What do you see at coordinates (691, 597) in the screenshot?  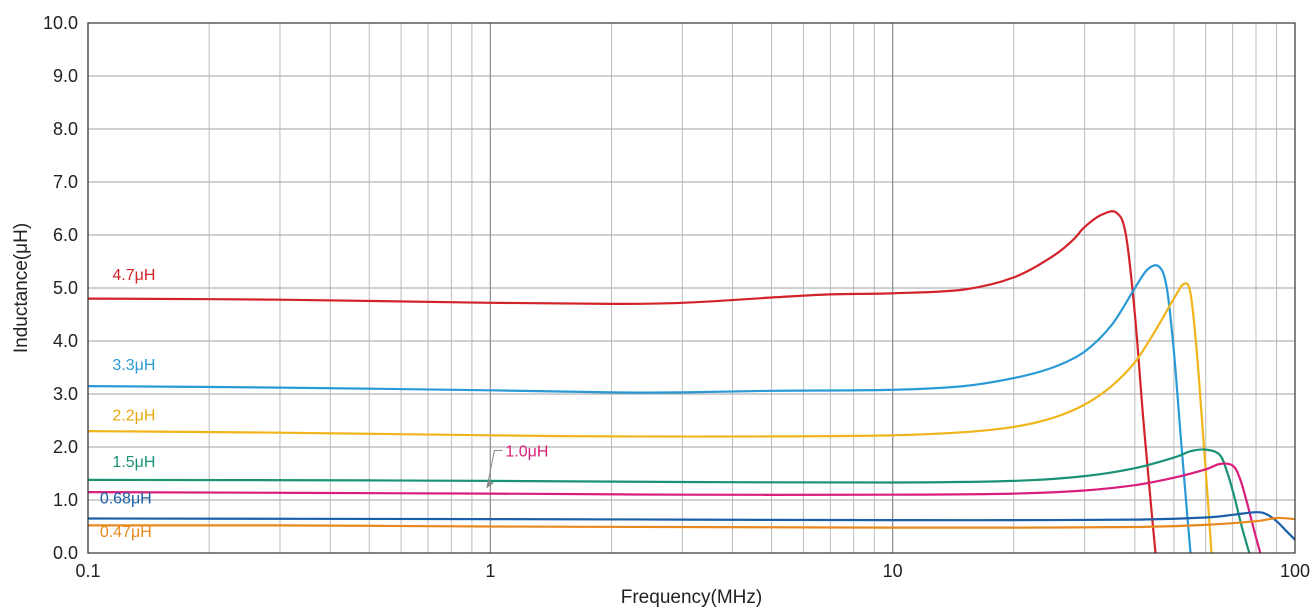 I see `x-axis-title: Frequency(MHz)` at bounding box center [691, 597].